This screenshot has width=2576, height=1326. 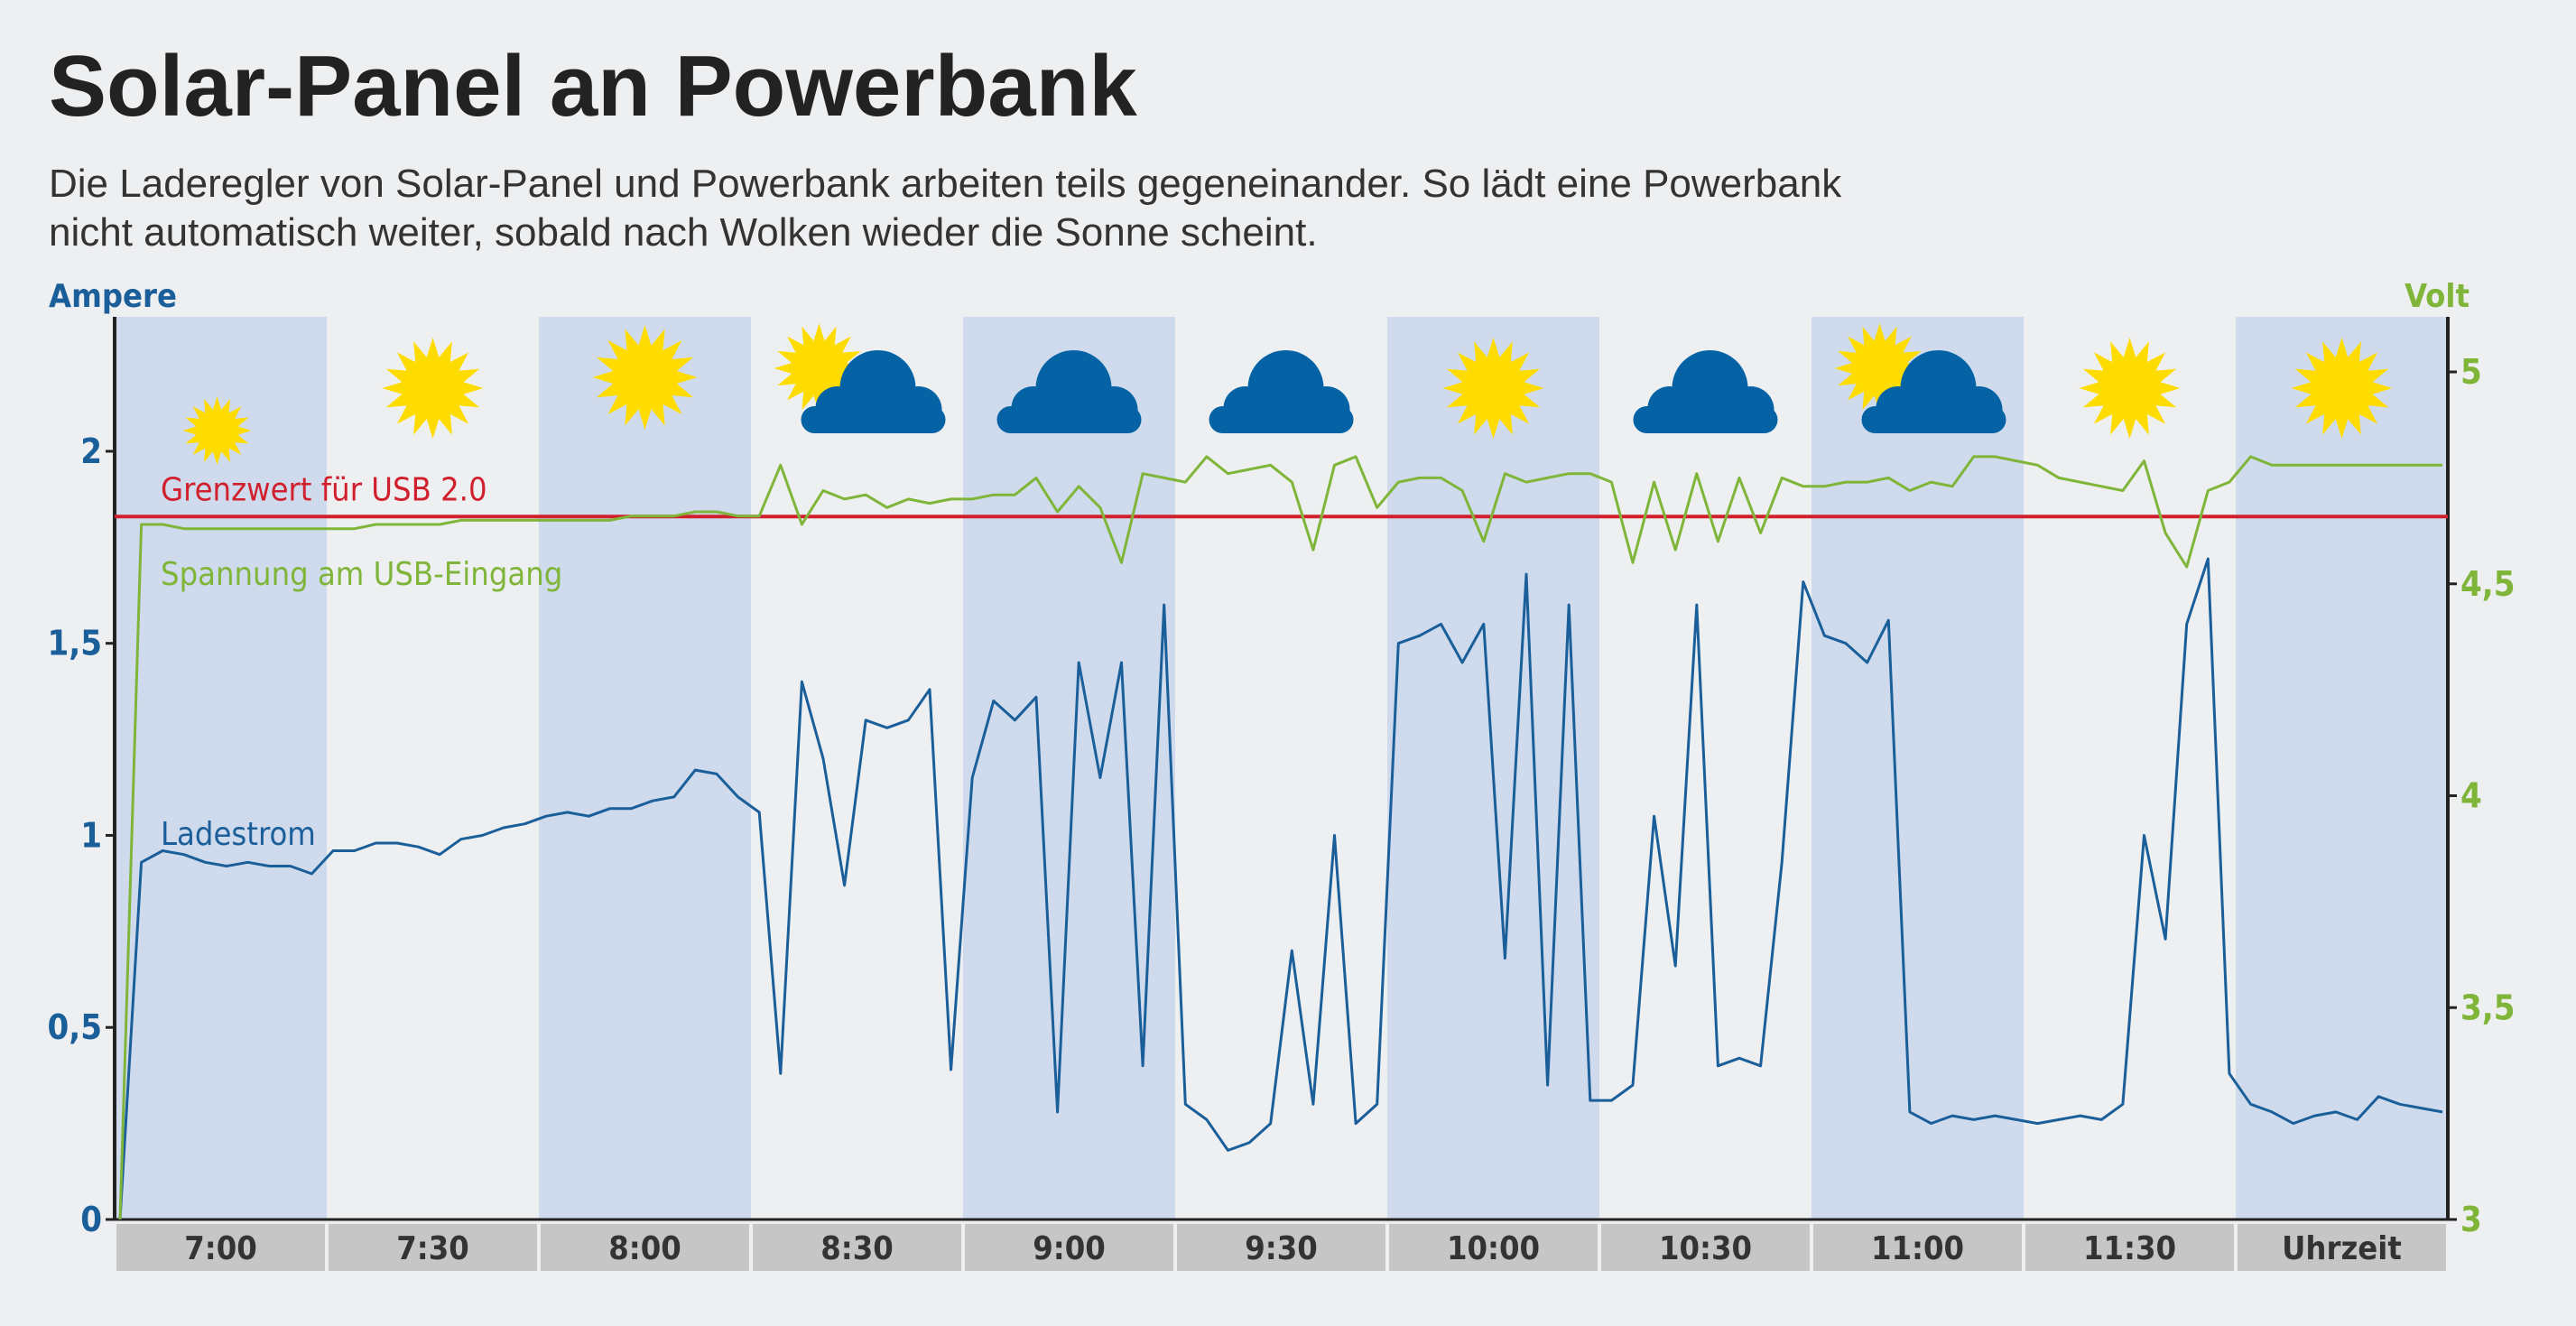 What do you see at coordinates (113, 296) in the screenshot?
I see `y-axis-label: Ampere` at bounding box center [113, 296].